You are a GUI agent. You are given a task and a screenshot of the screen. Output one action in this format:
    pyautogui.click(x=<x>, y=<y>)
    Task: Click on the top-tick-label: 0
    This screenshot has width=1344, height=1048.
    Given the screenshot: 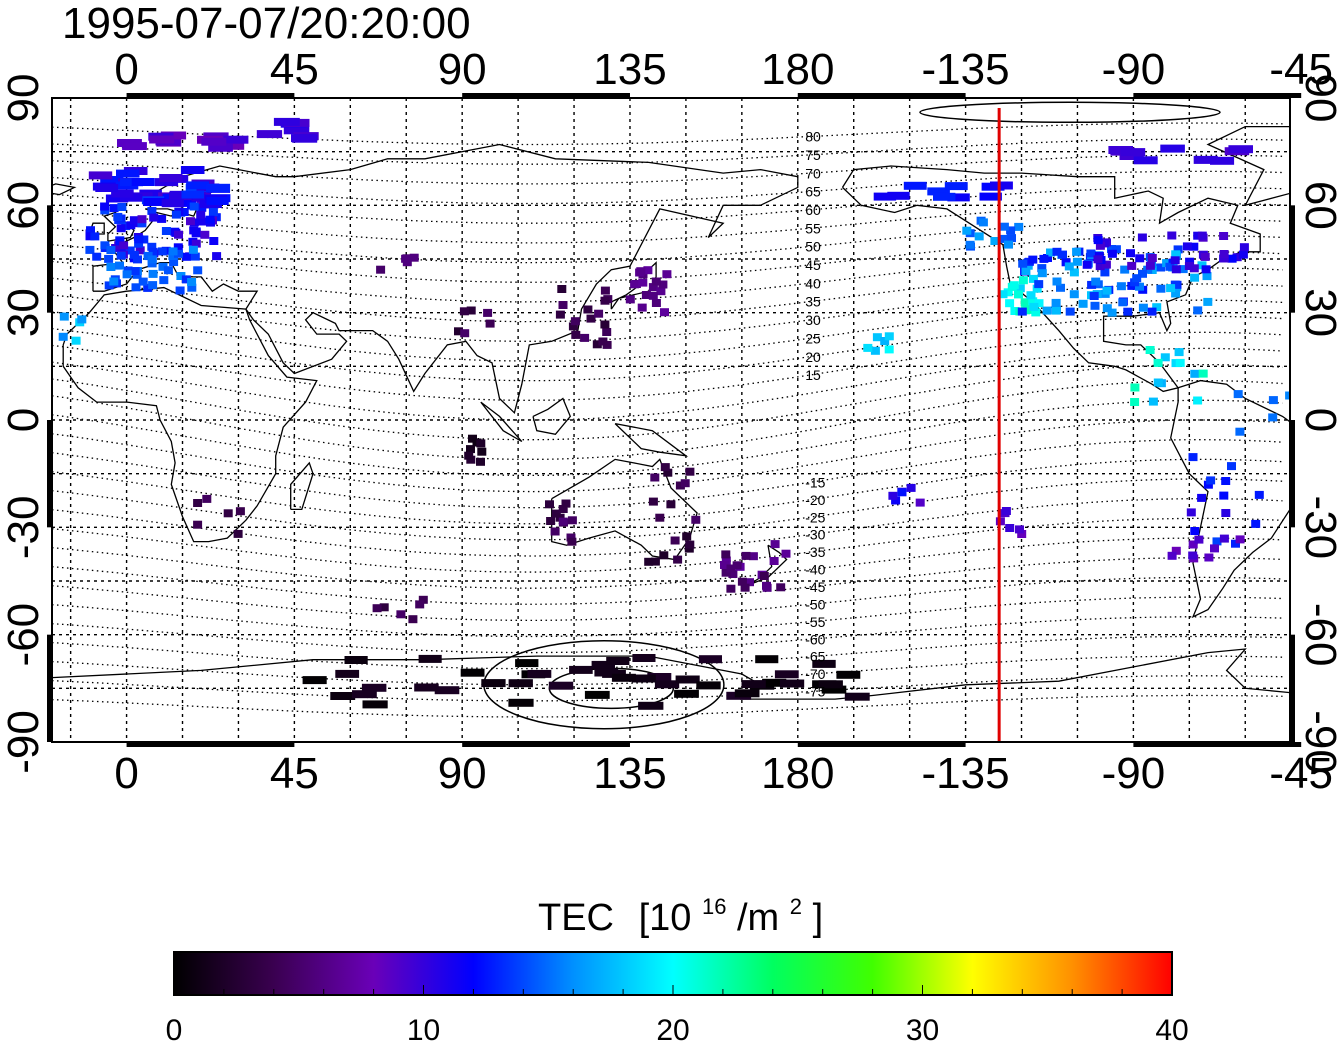 What is the action you would take?
    pyautogui.click(x=126, y=69)
    